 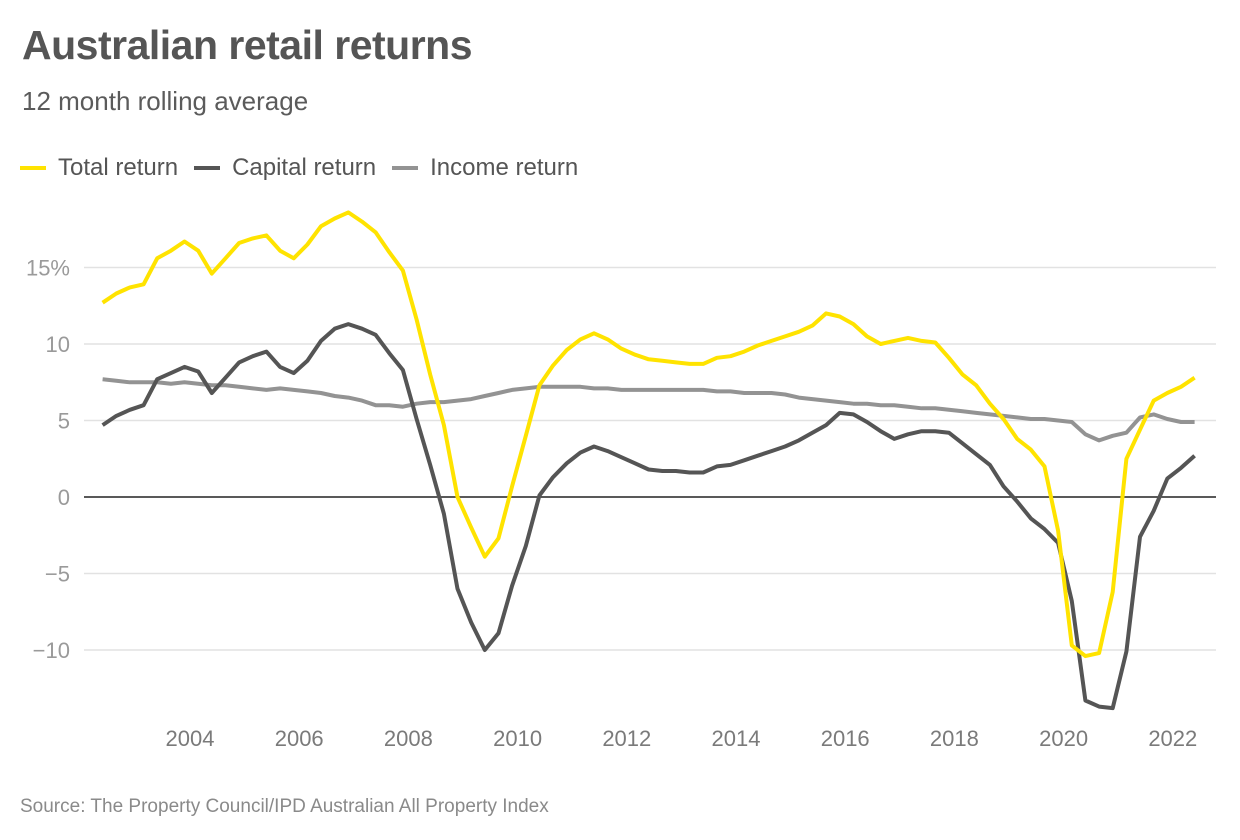 What do you see at coordinates (33, 168) in the screenshot?
I see `legend-swatch-total-return` at bounding box center [33, 168].